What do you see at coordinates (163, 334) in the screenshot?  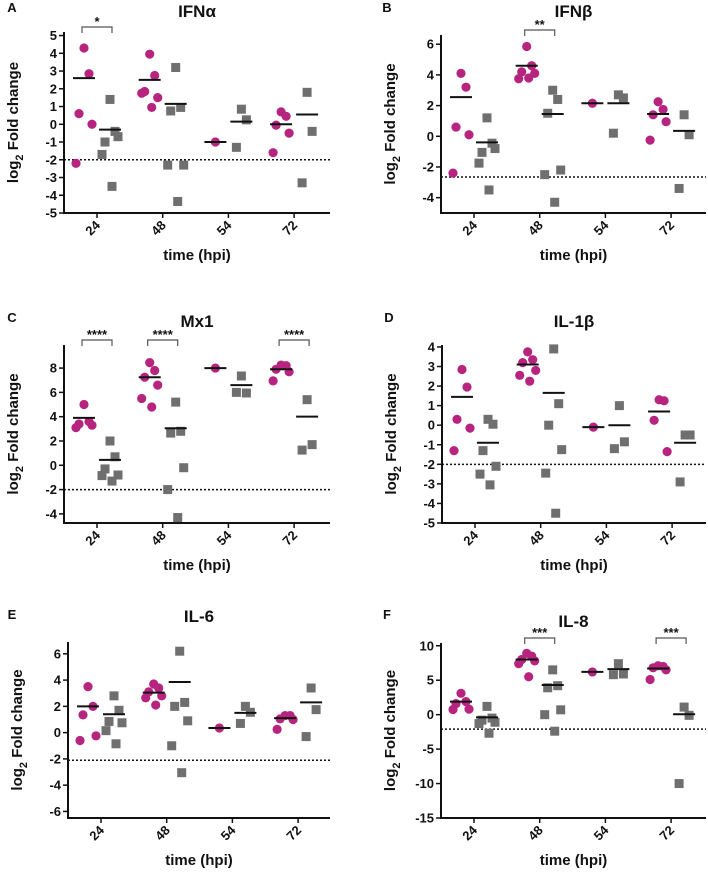 I see `significance-stars: ****` at bounding box center [163, 334].